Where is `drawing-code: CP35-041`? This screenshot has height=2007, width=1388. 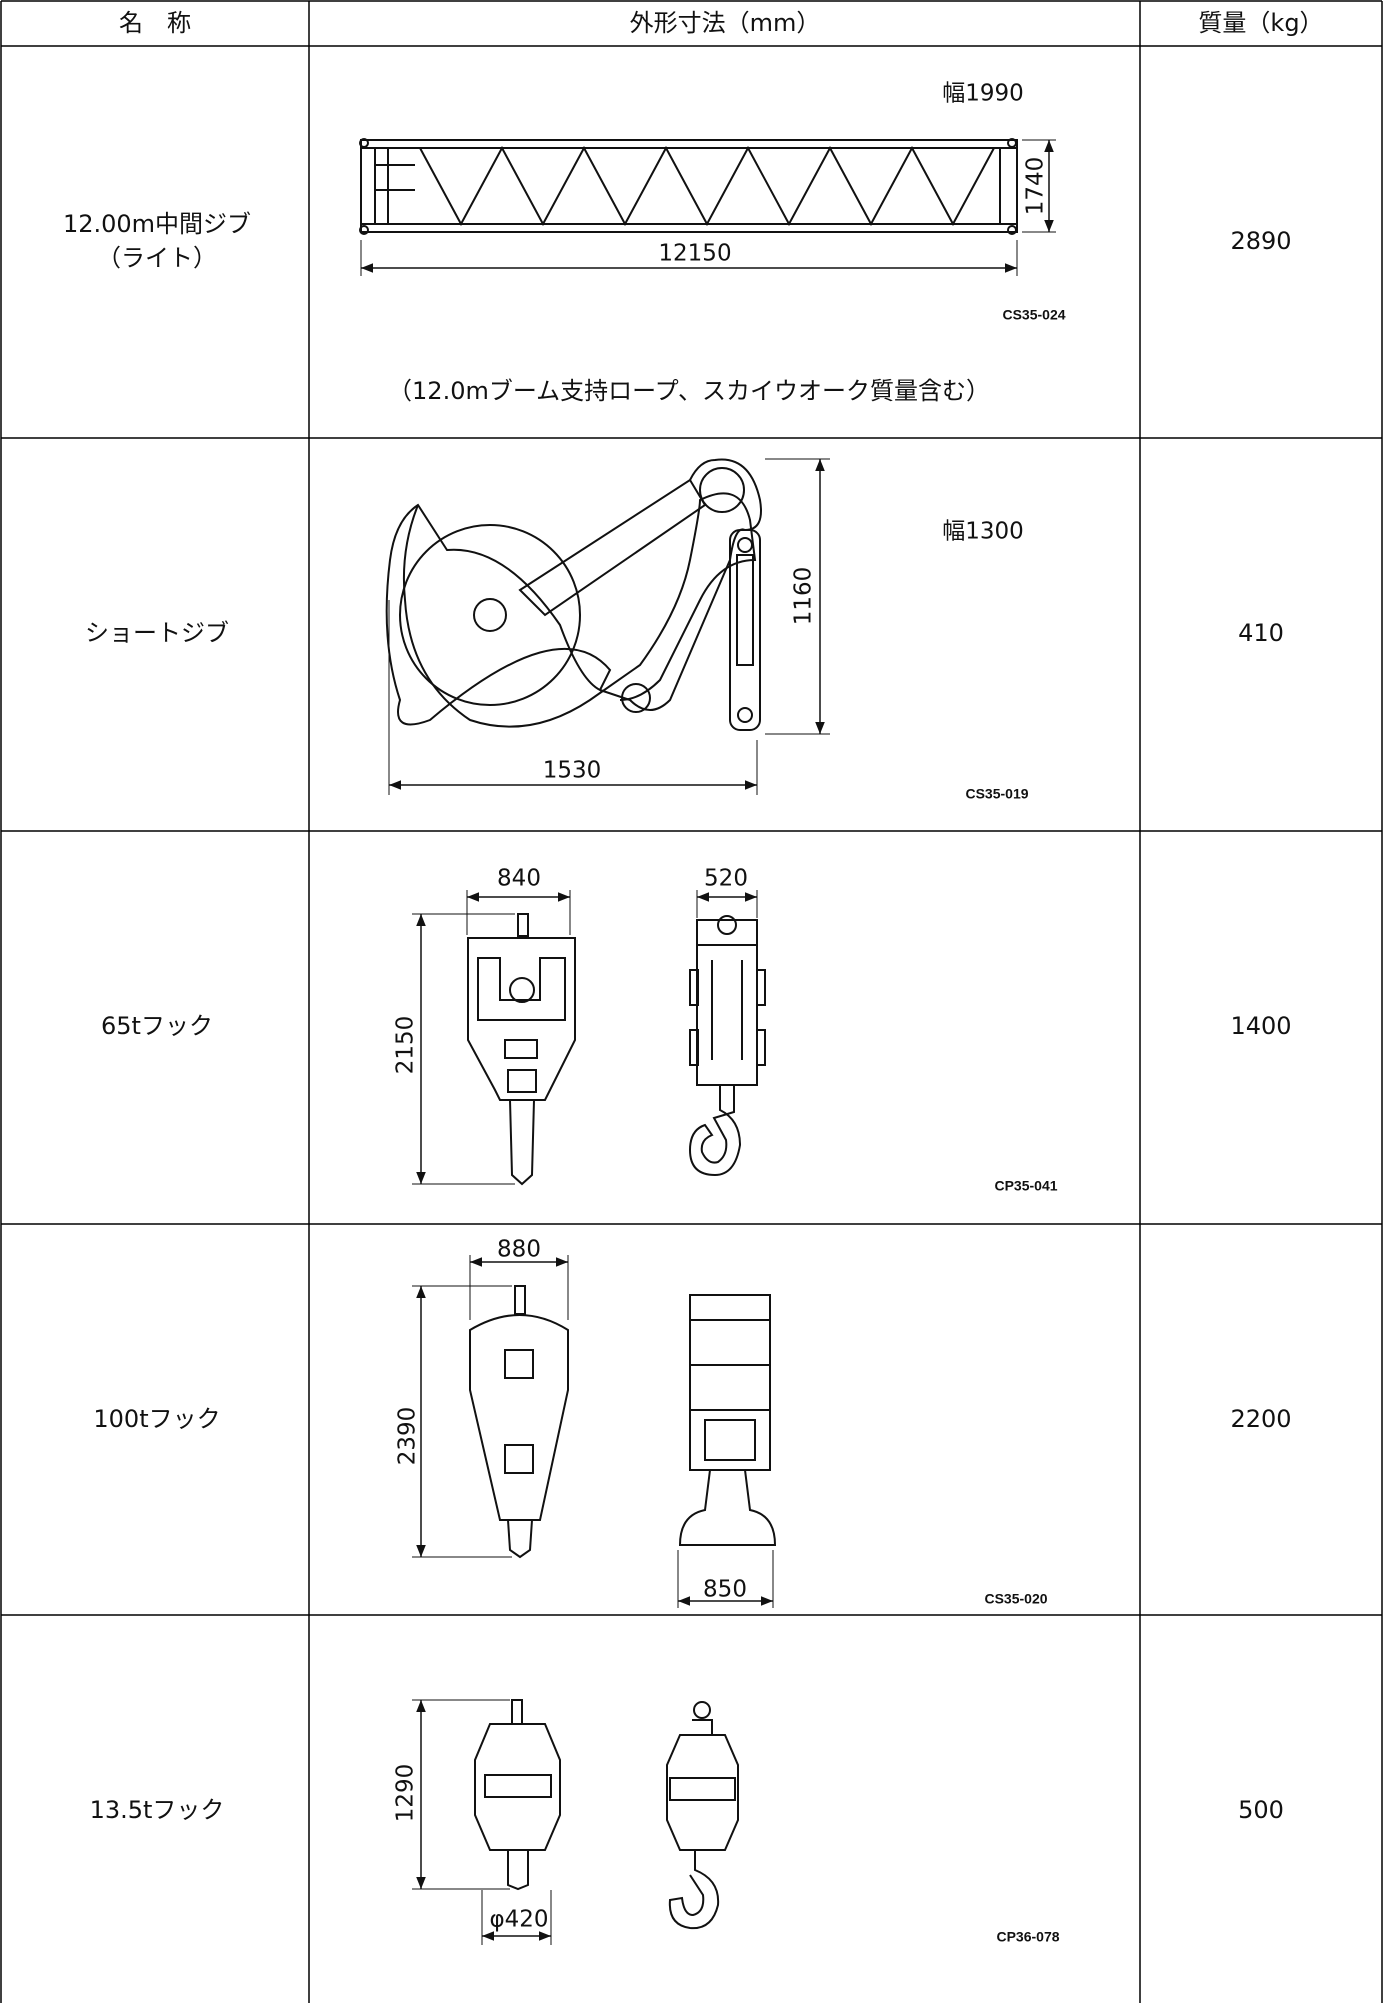
drawing-code: CP35-041 is located at coordinates (1025, 1186).